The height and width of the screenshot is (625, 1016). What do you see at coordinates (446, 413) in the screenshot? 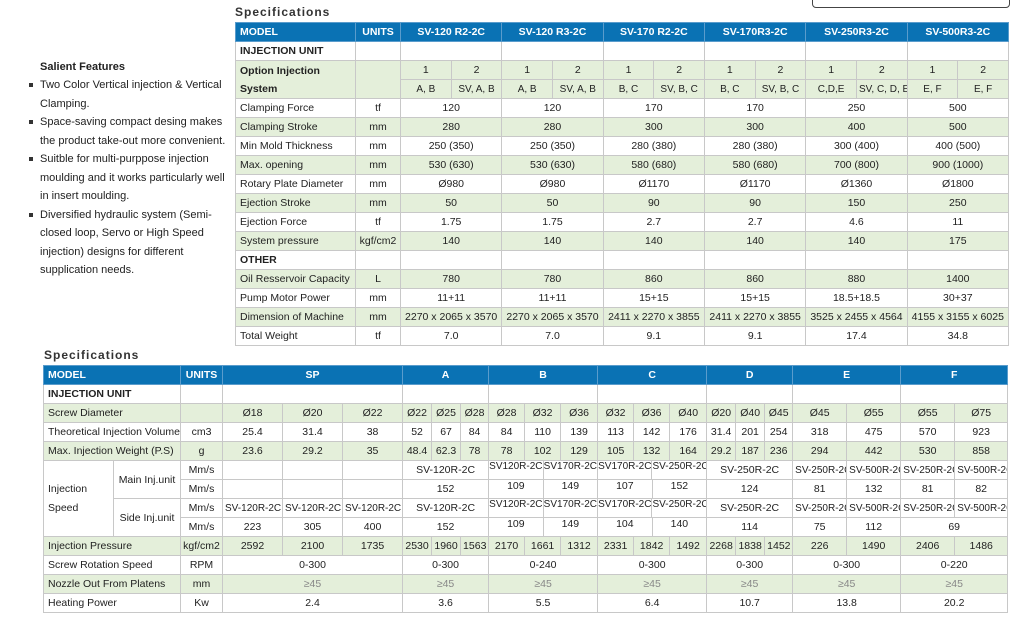
I see `value-cell: Ø25` at bounding box center [446, 413].